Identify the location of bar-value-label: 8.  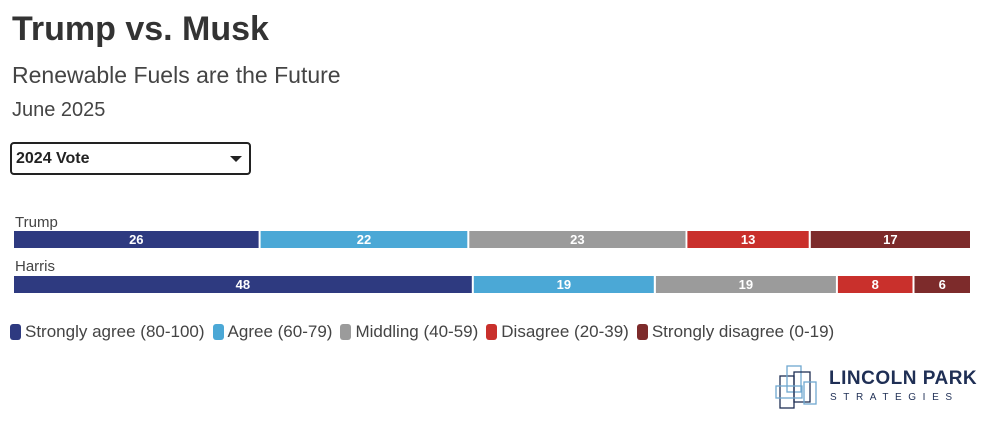
(875, 284).